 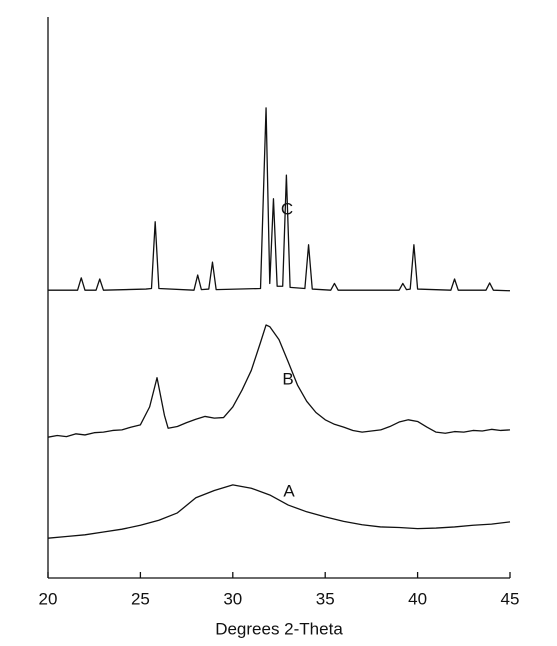 What do you see at coordinates (287, 208) in the screenshot?
I see `series-label: C` at bounding box center [287, 208].